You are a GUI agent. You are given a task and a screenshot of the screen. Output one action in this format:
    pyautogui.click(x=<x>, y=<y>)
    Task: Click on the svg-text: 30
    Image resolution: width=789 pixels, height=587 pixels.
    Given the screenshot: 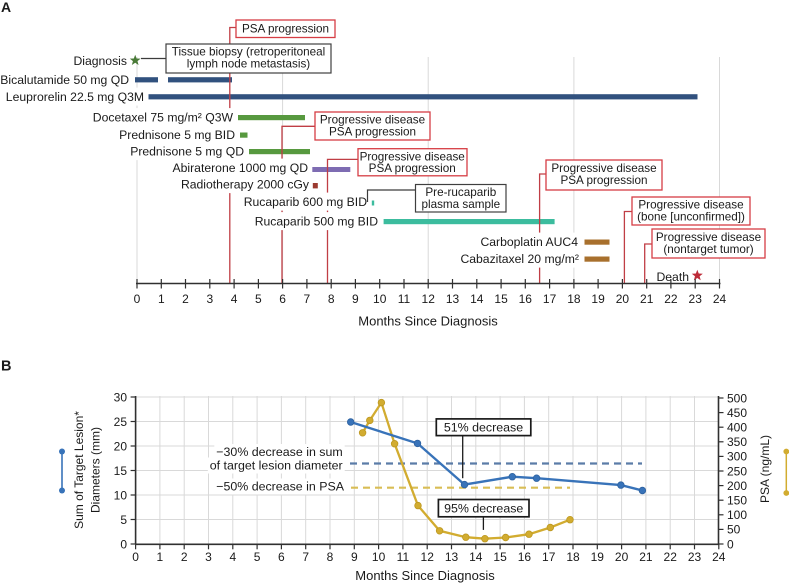 What is the action you would take?
    pyautogui.click(x=121, y=397)
    